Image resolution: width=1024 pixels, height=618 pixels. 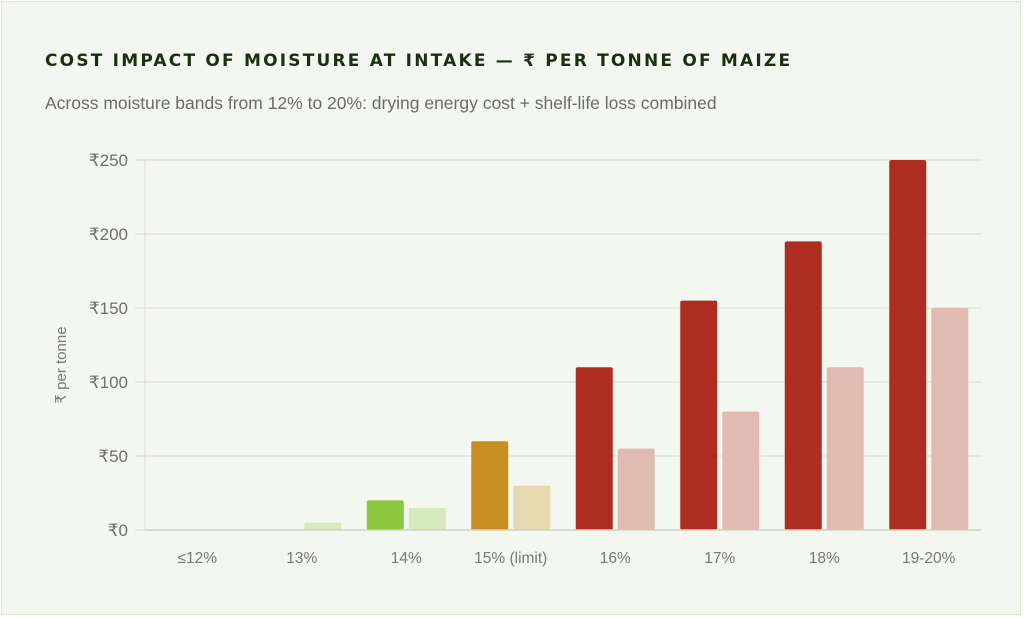 What do you see at coordinates (719, 558) in the screenshot?
I see `x-tick-label: 17%` at bounding box center [719, 558].